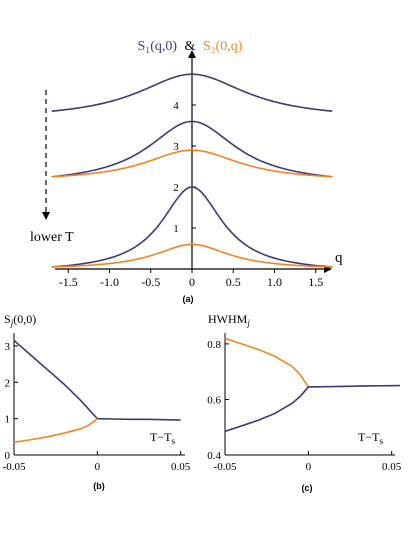 Image resolution: width=415 pixels, height=537 pixels. I want to click on panel-c-label: (c), so click(307, 488).